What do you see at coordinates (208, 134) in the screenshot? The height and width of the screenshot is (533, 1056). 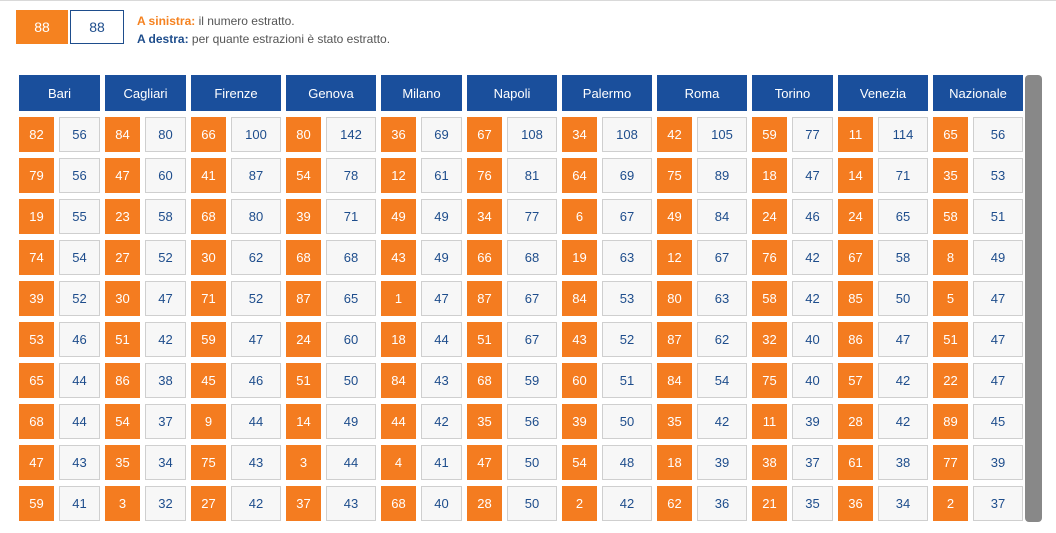 I see `extracted-number: 66` at bounding box center [208, 134].